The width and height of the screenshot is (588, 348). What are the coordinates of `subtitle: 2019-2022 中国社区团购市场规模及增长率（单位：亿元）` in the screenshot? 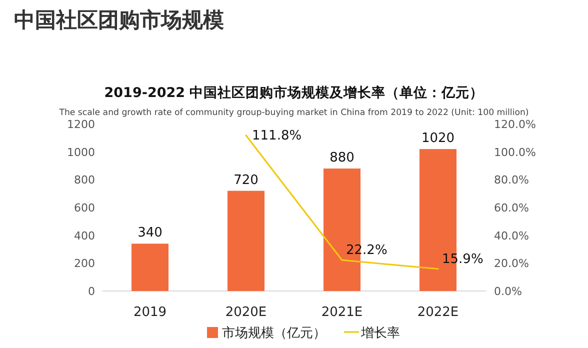 It's located at (294, 93).